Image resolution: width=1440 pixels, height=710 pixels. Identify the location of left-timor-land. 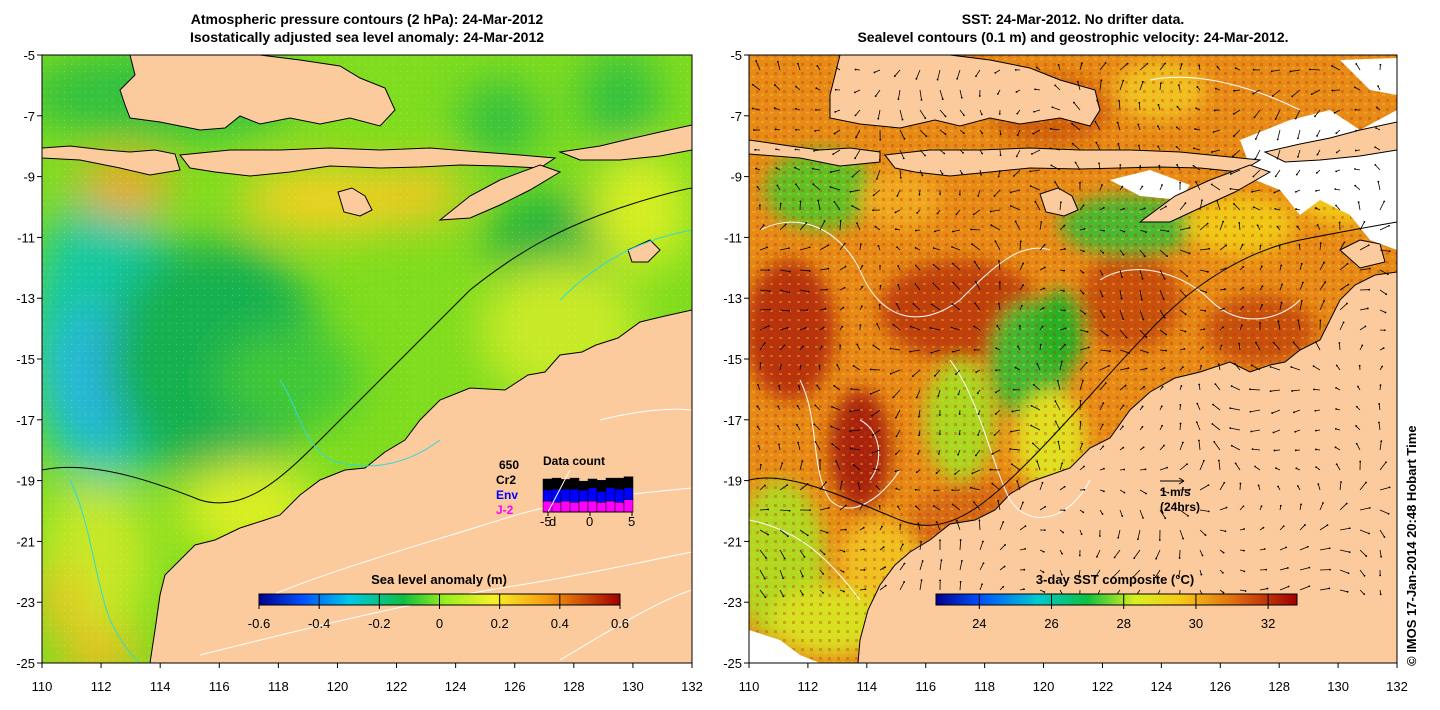
(500, 192).